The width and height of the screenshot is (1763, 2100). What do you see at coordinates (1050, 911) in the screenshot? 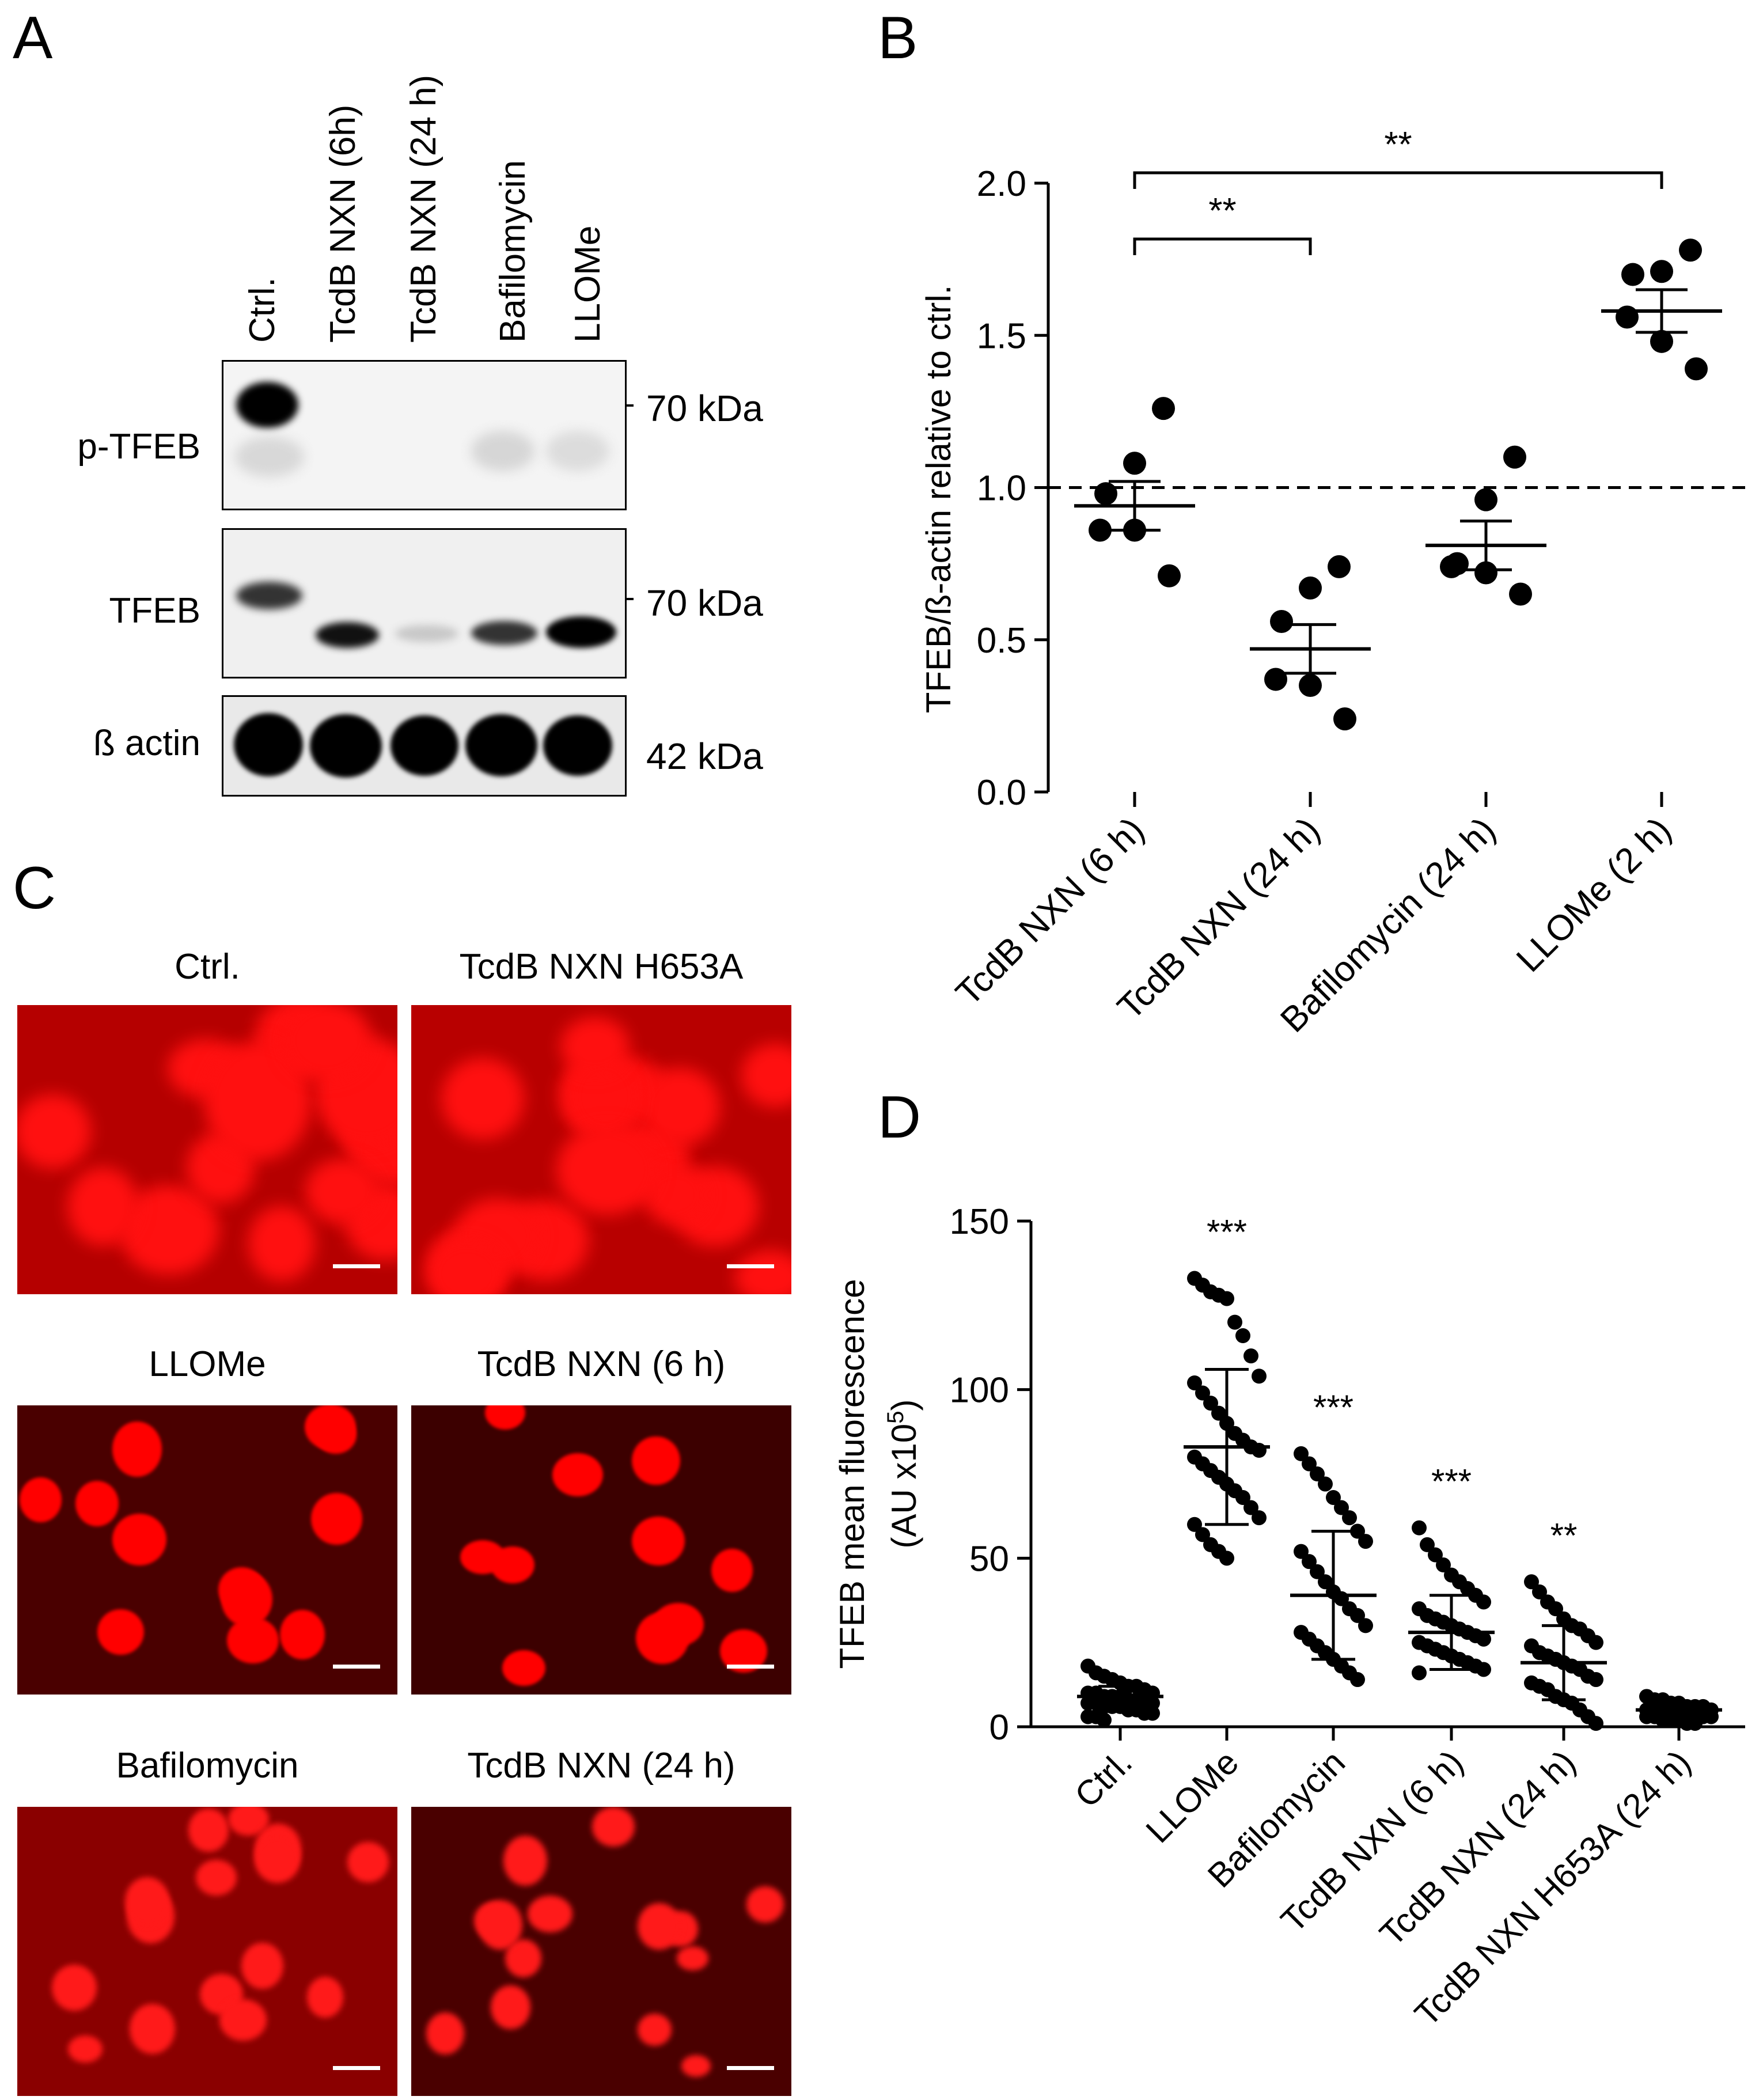
I see `x-tick-label: TcdB NXN (6 h)` at bounding box center [1050, 911].